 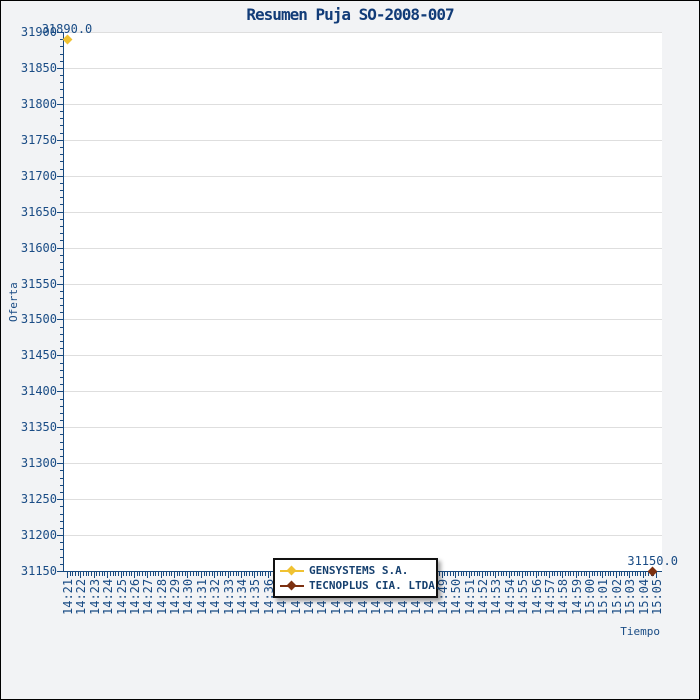 I want to click on x-tick-label: 14:25, so click(x=121, y=596).